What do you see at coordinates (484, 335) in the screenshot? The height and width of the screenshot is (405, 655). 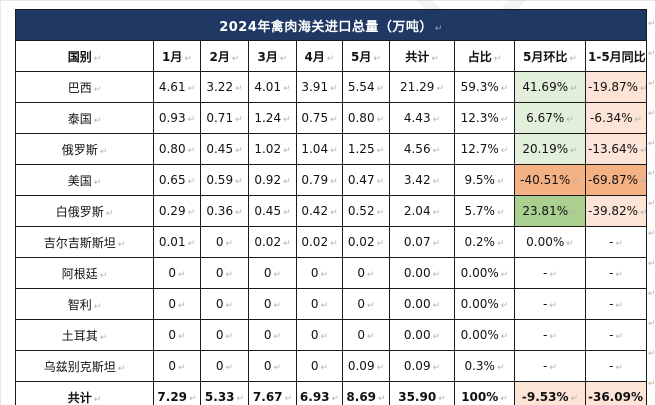 I see `value-cell: 0.00% ↵` at bounding box center [484, 335].